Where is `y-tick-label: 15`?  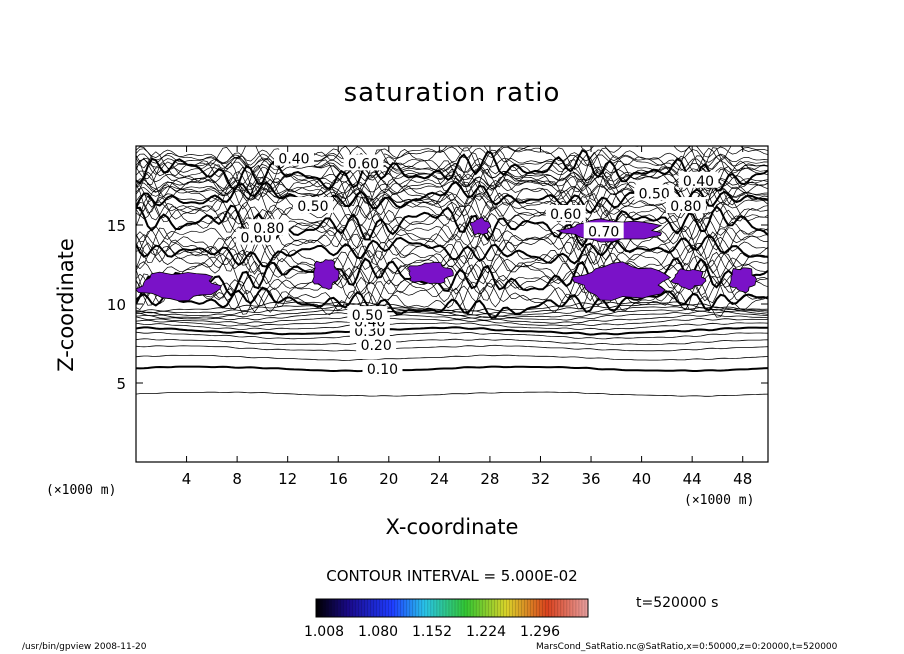 y-tick-label: 15 is located at coordinates (116, 226).